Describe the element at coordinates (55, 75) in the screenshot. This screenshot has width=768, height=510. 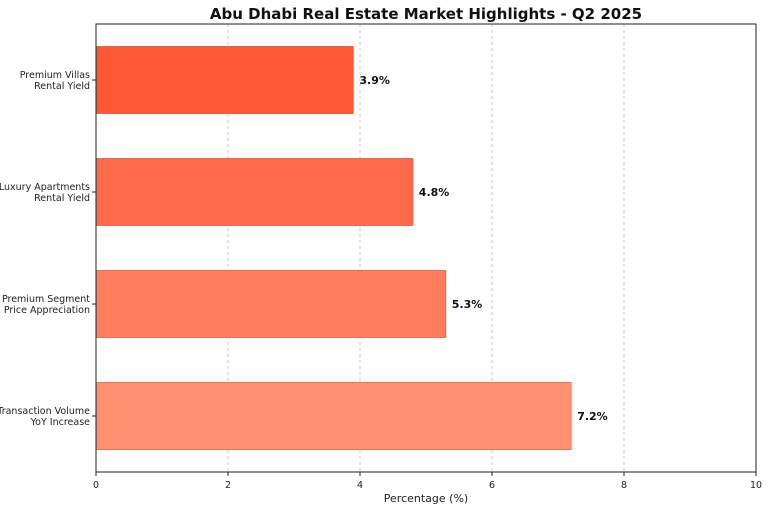
I see `category-label-line: Premium Villas` at that location.